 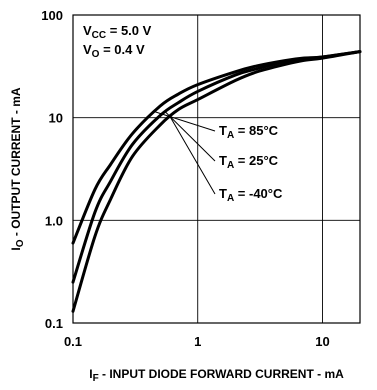 What do you see at coordinates (322, 341) in the screenshot?
I see `x-tick-label: 10` at bounding box center [322, 341].